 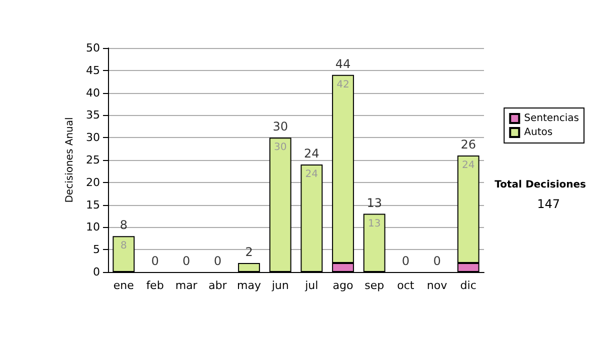 I want to click on legend-label: Autos, so click(x=538, y=132).